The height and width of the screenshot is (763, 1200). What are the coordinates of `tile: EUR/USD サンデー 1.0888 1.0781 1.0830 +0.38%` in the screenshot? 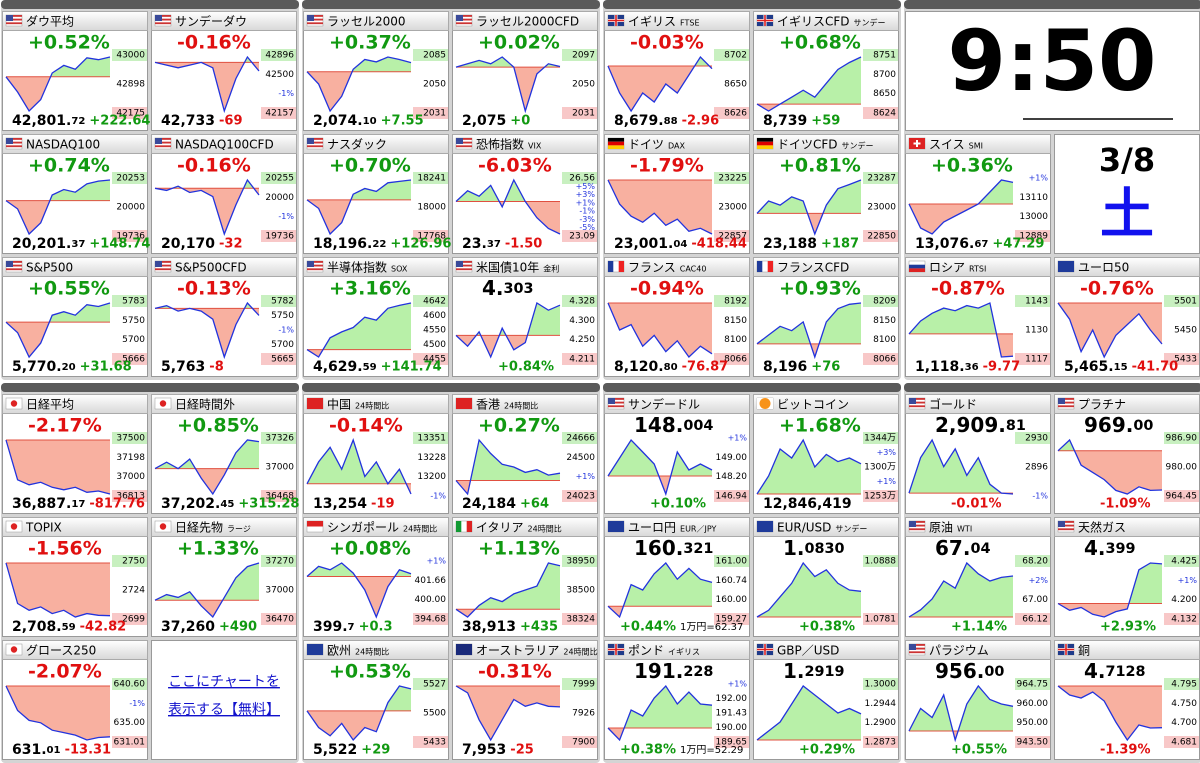 It's located at (826, 577).